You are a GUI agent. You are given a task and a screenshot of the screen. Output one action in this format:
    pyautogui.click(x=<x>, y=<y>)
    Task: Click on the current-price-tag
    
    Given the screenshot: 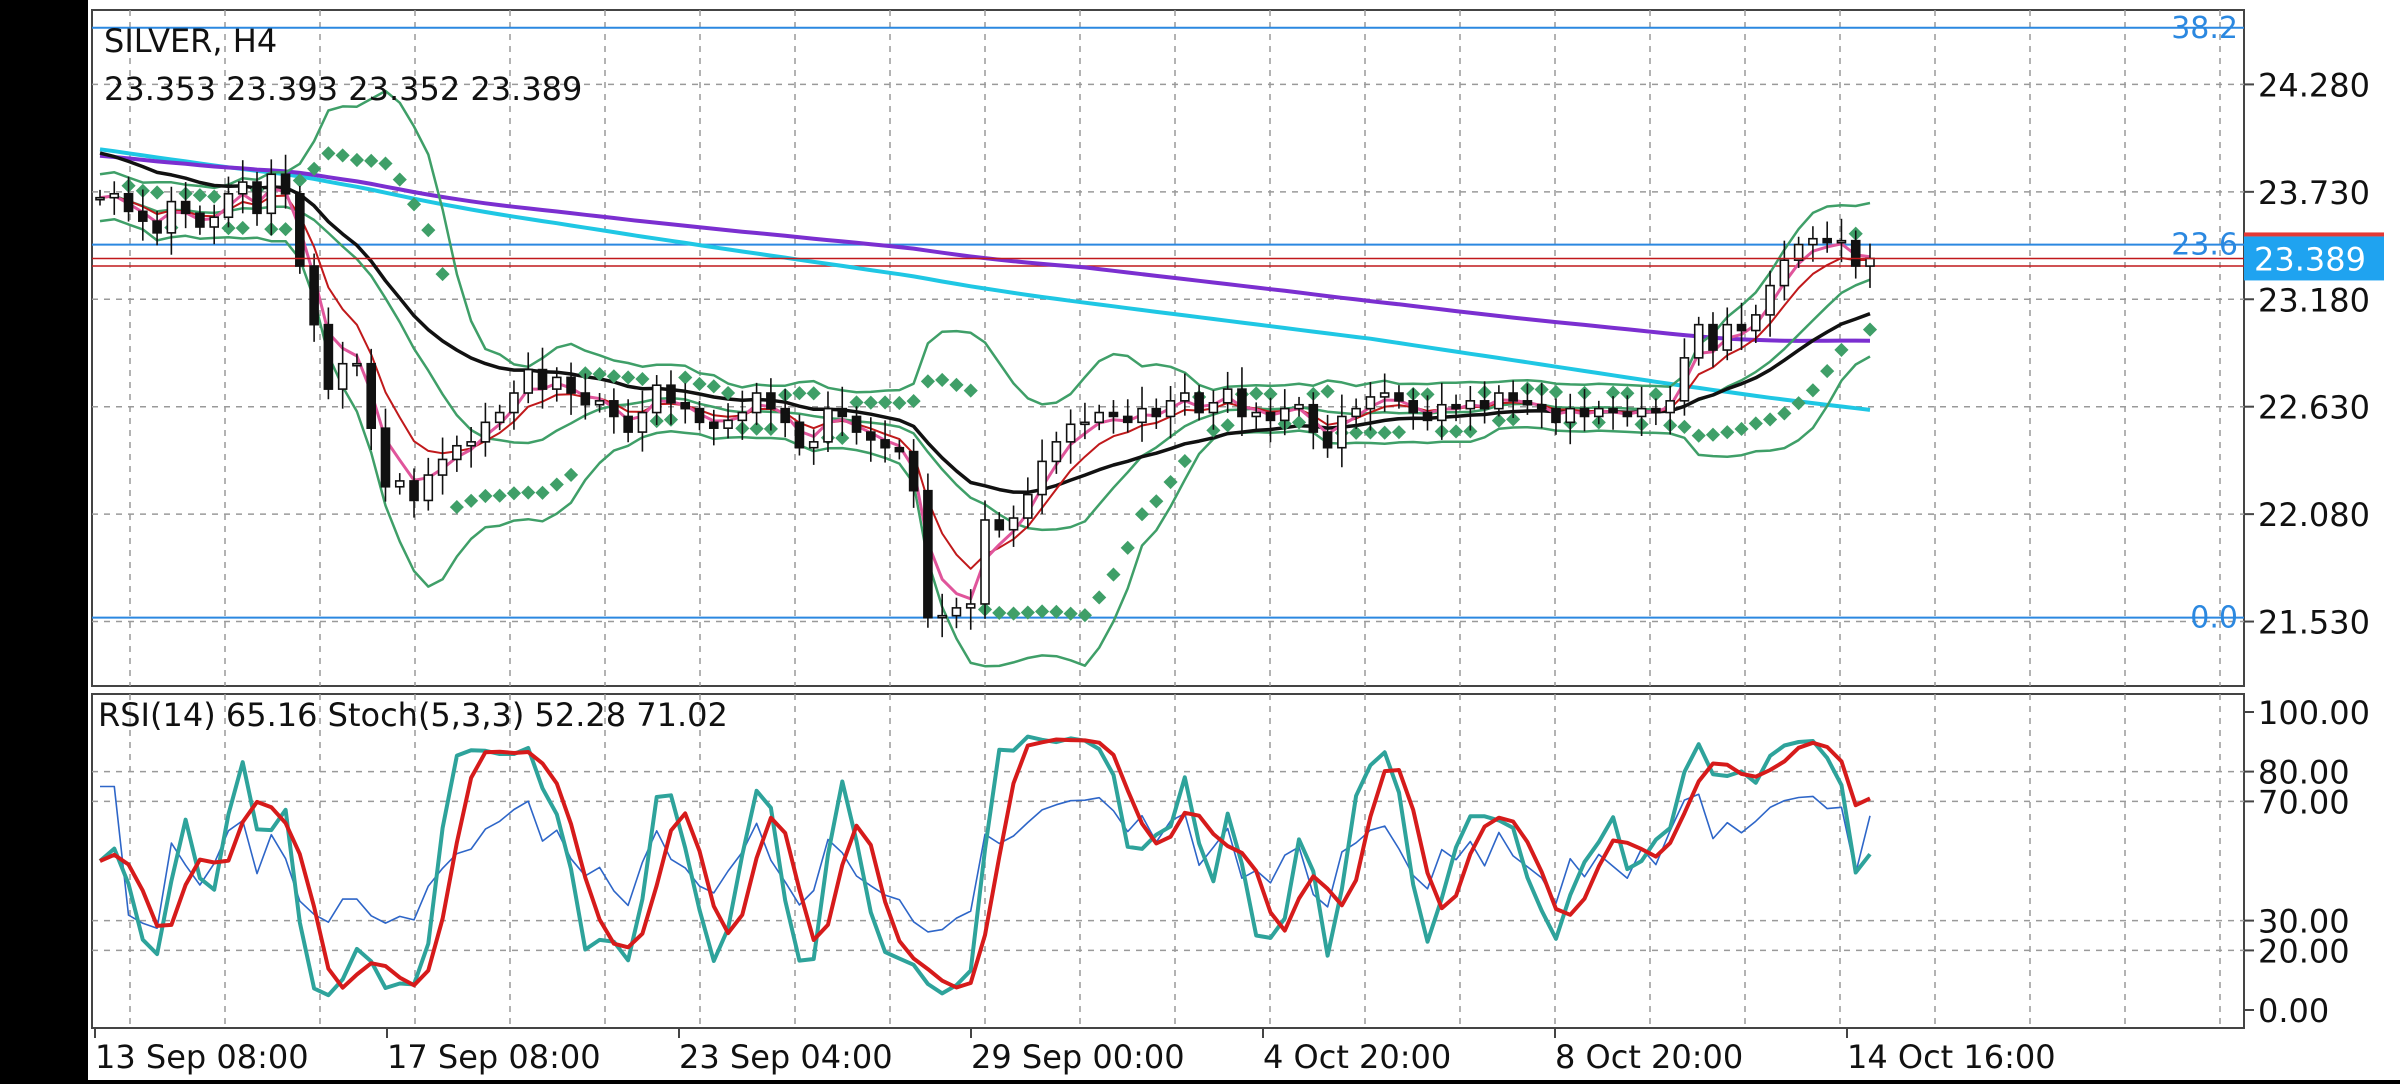 What is the action you would take?
    pyautogui.click(x=2314, y=258)
    